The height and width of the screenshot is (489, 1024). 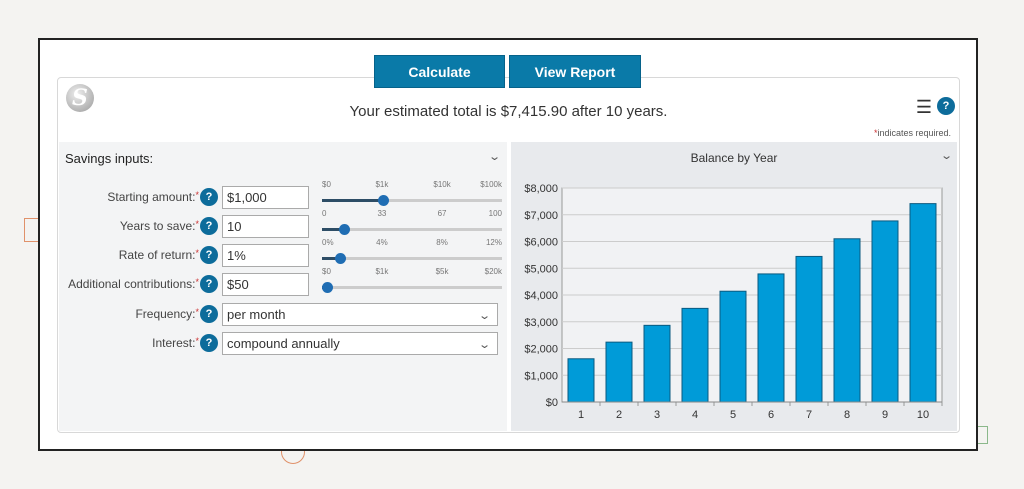 I want to click on label-text: Interest:, so click(x=174, y=343).